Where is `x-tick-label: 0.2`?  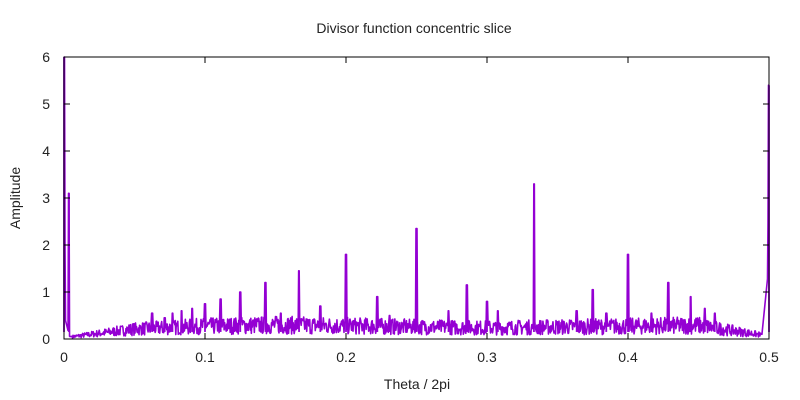
x-tick-label: 0.2 is located at coordinates (346, 357).